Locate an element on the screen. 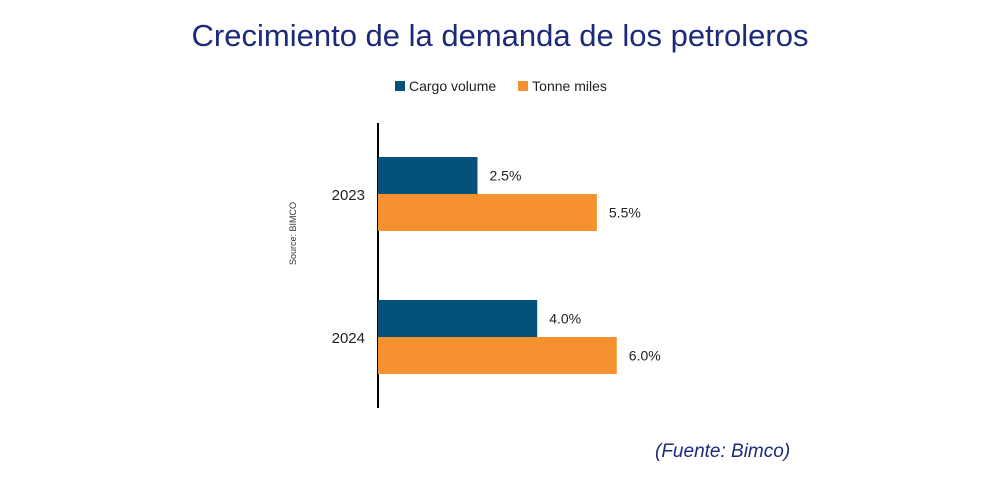  data-label: 4.0% is located at coordinates (565, 319).